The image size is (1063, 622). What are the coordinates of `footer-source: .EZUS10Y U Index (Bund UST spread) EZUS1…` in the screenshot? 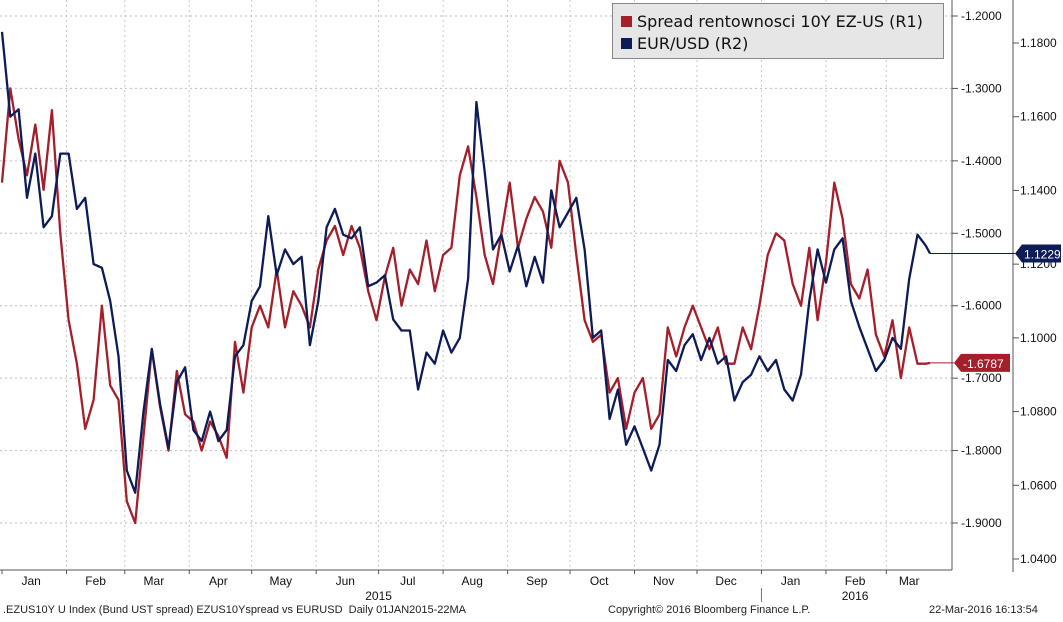 It's located at (235, 610).